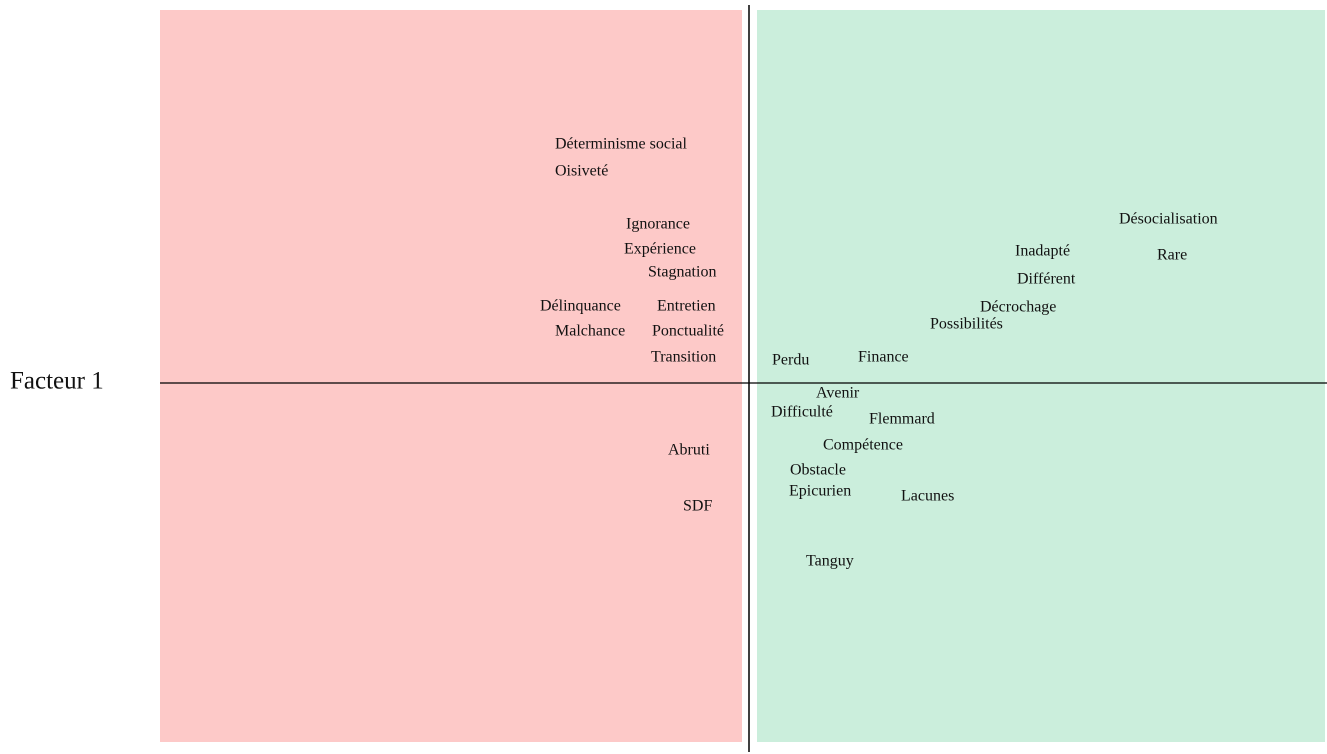 The height and width of the screenshot is (754, 1327). I want to click on word: Obstacle, so click(818, 470).